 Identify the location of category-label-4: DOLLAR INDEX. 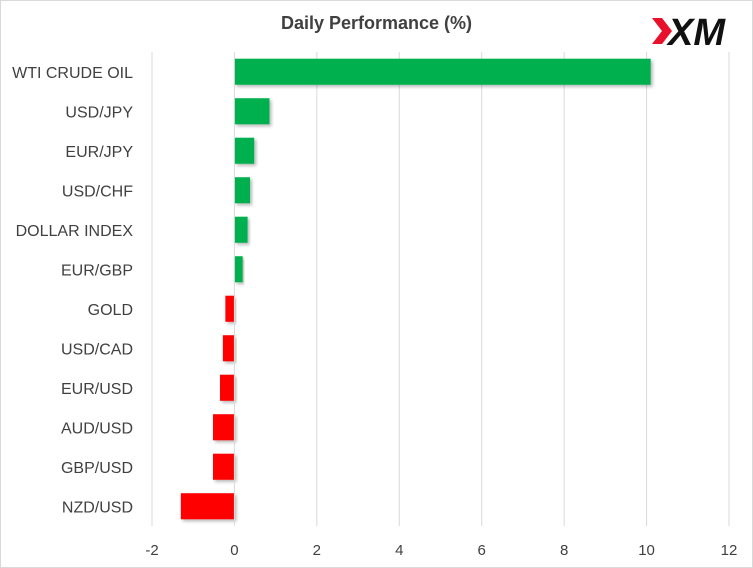
(75, 231).